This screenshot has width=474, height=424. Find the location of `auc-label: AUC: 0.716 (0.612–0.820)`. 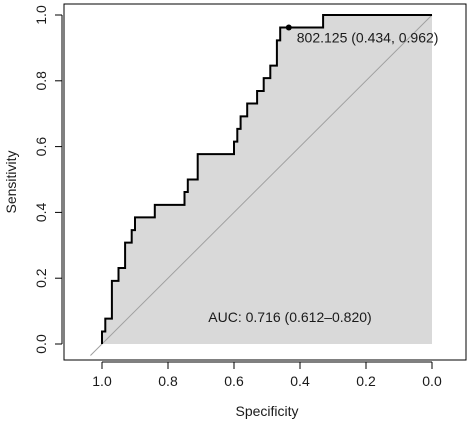

auc-label: AUC: 0.716 (0.612–0.820) is located at coordinates (289, 317).